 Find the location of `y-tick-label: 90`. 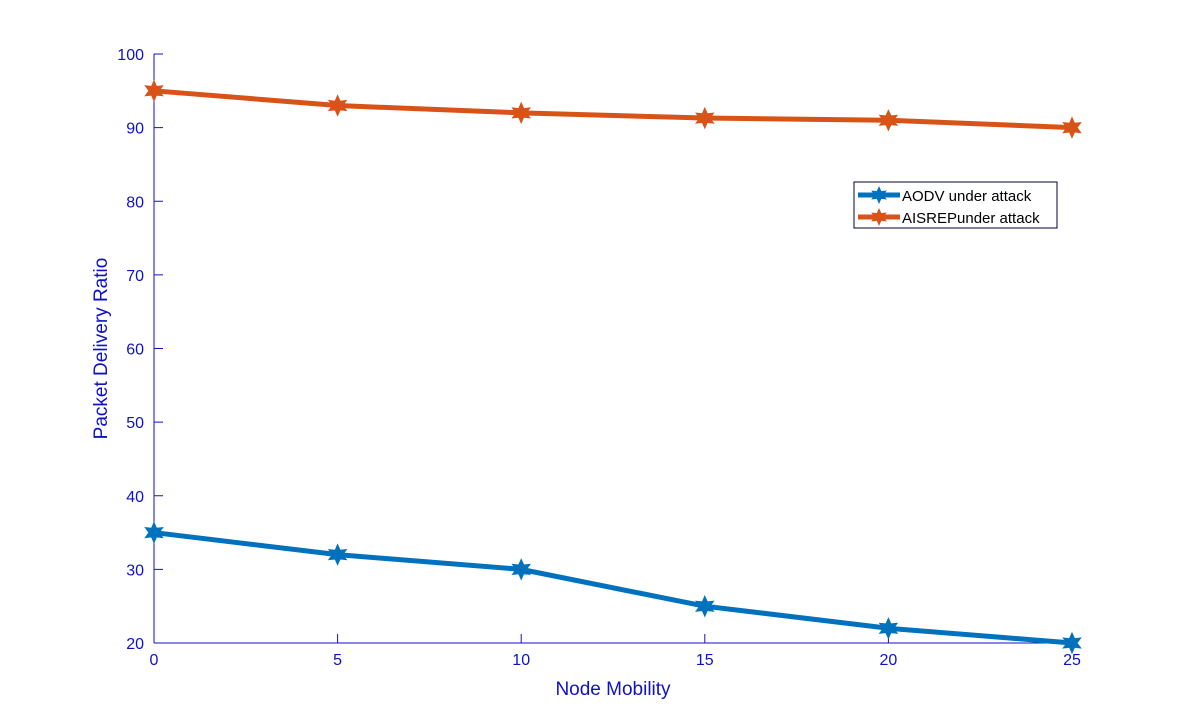

y-tick-label: 90 is located at coordinates (135, 129).